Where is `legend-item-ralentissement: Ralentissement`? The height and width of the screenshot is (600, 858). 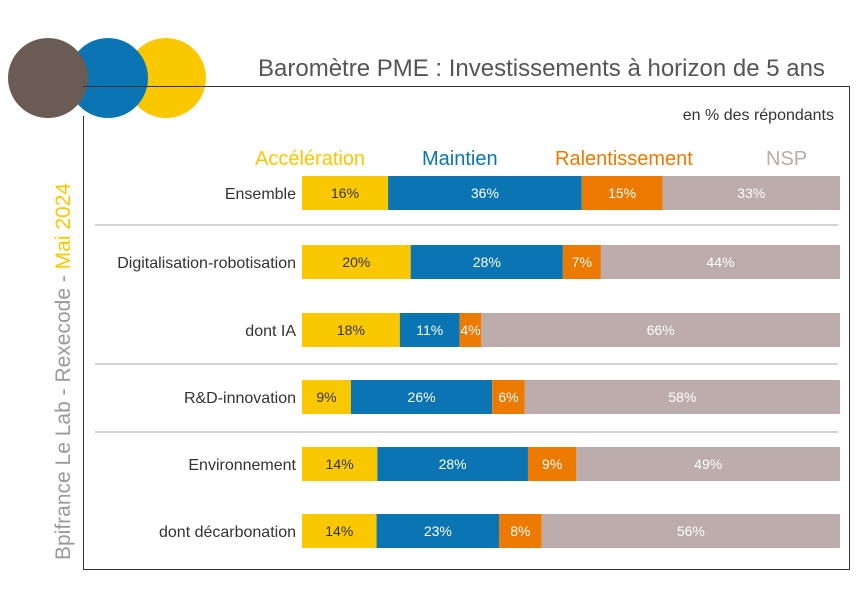 legend-item-ralentissement: Ralentissement is located at coordinates (624, 159).